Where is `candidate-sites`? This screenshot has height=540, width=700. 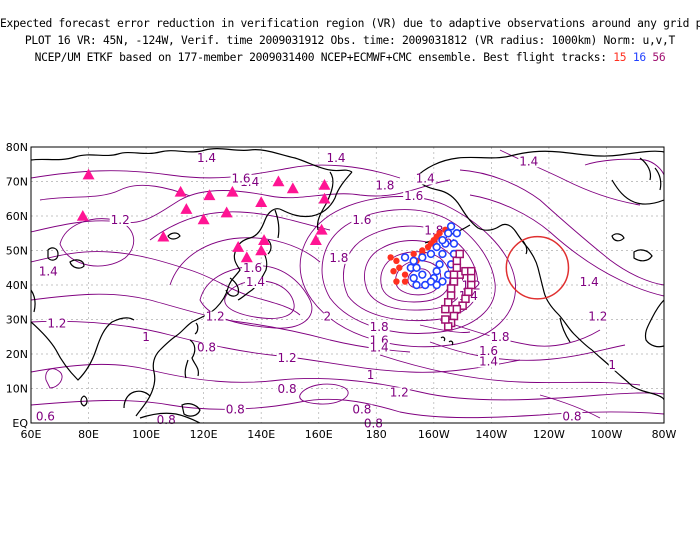 candidate-sites is located at coordinates (203, 215).